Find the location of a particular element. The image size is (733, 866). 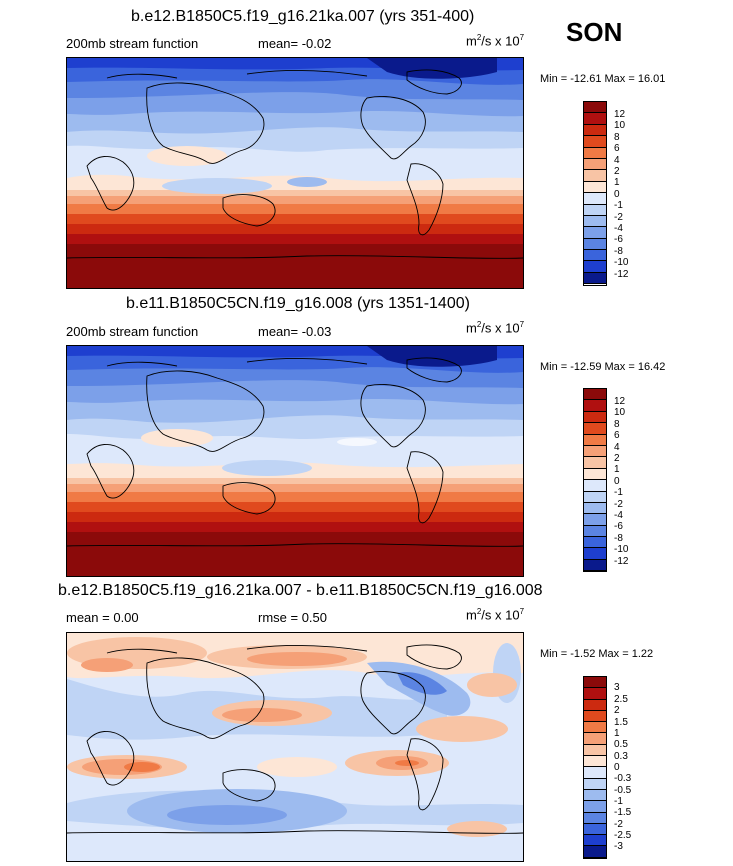

panel1-colorbar: 12 10 8 6 4 2 1 0 -1 -2 -4 -6 -8 -10 -12 is located at coordinates (605, 193).